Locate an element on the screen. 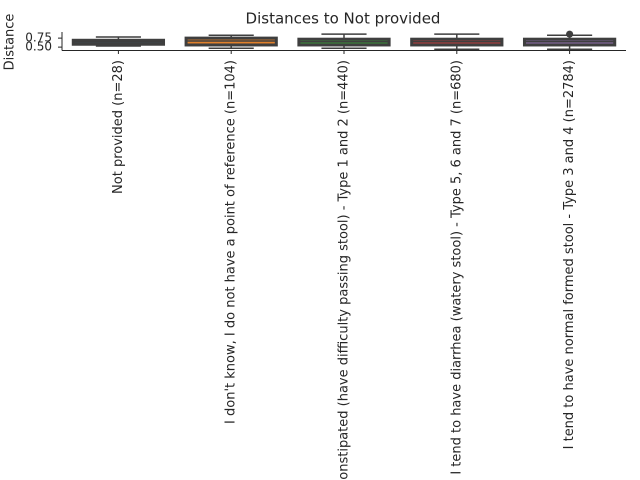 The image size is (640, 480). flier is located at coordinates (570, 34).